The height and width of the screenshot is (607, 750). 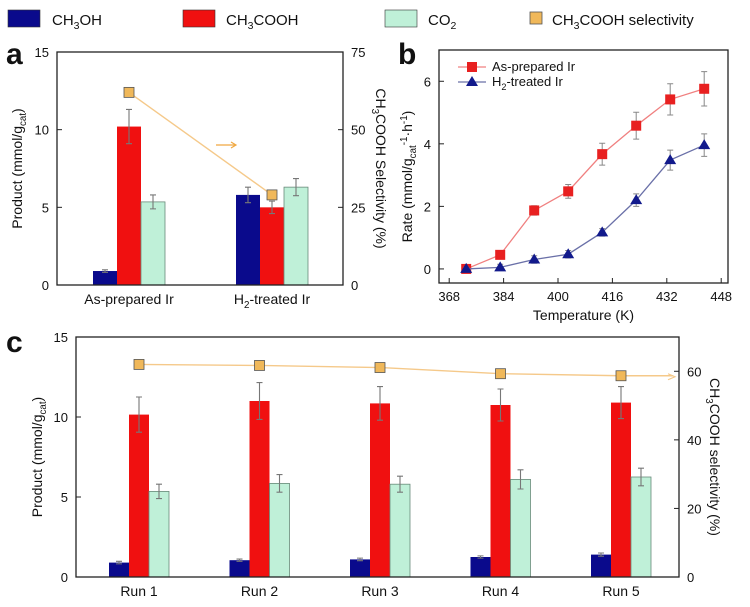 What do you see at coordinates (200, 168) in the screenshot?
I see `plot-frame` at bounding box center [200, 168].